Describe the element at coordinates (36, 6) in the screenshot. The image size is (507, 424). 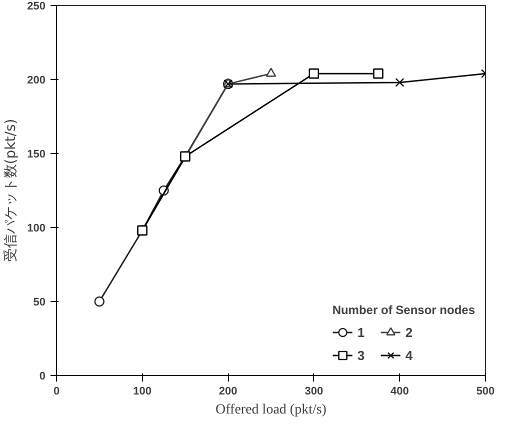
I see `y-tick-label: 250` at that location.